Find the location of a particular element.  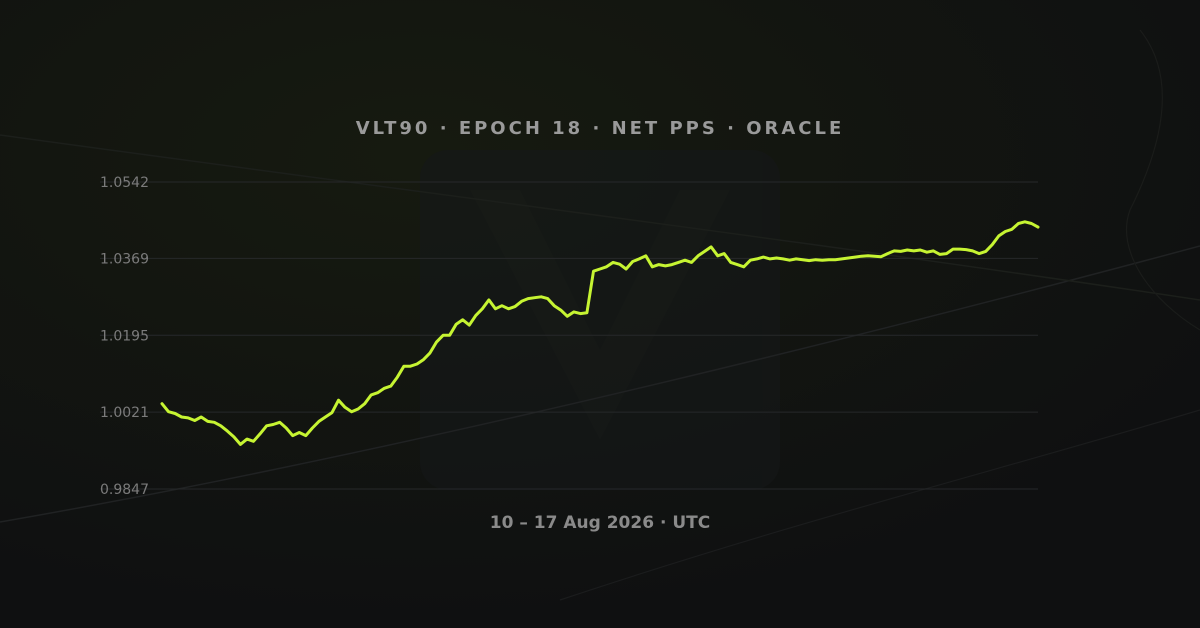

y-tick-label: 1.0021 is located at coordinates (124, 413).